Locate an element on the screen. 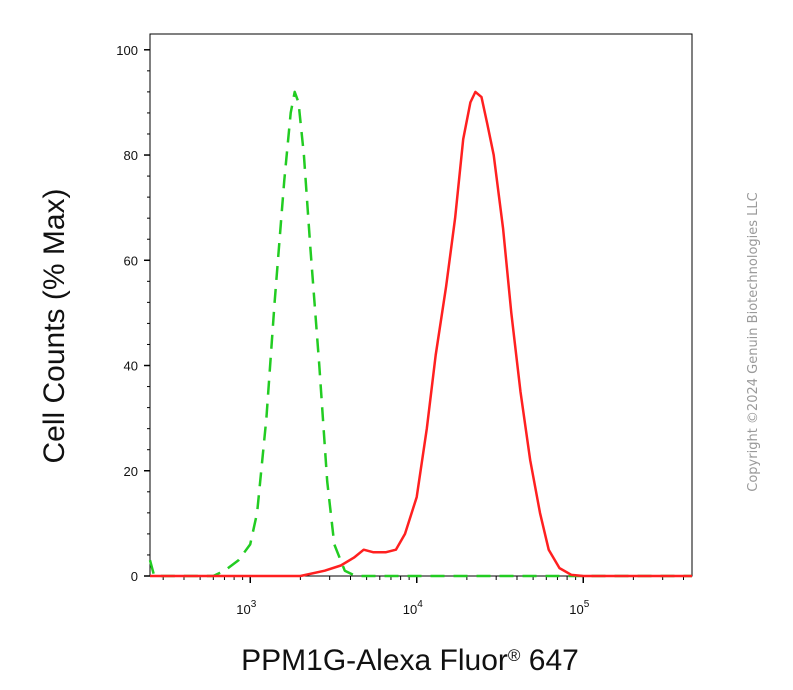 Image resolution: width=793 pixels, height=690 pixels. x-axis-title: PPM1G-Alexa Fluor® 647 is located at coordinates (410, 660).